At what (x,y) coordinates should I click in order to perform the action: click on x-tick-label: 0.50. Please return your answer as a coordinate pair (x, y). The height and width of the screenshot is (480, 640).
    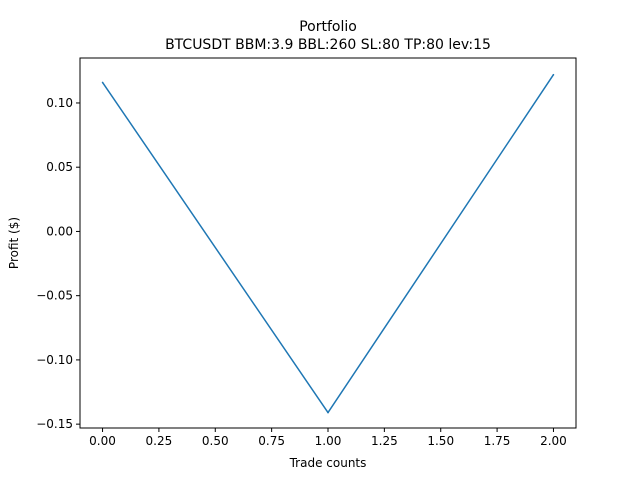
    Looking at the image, I should click on (215, 441).